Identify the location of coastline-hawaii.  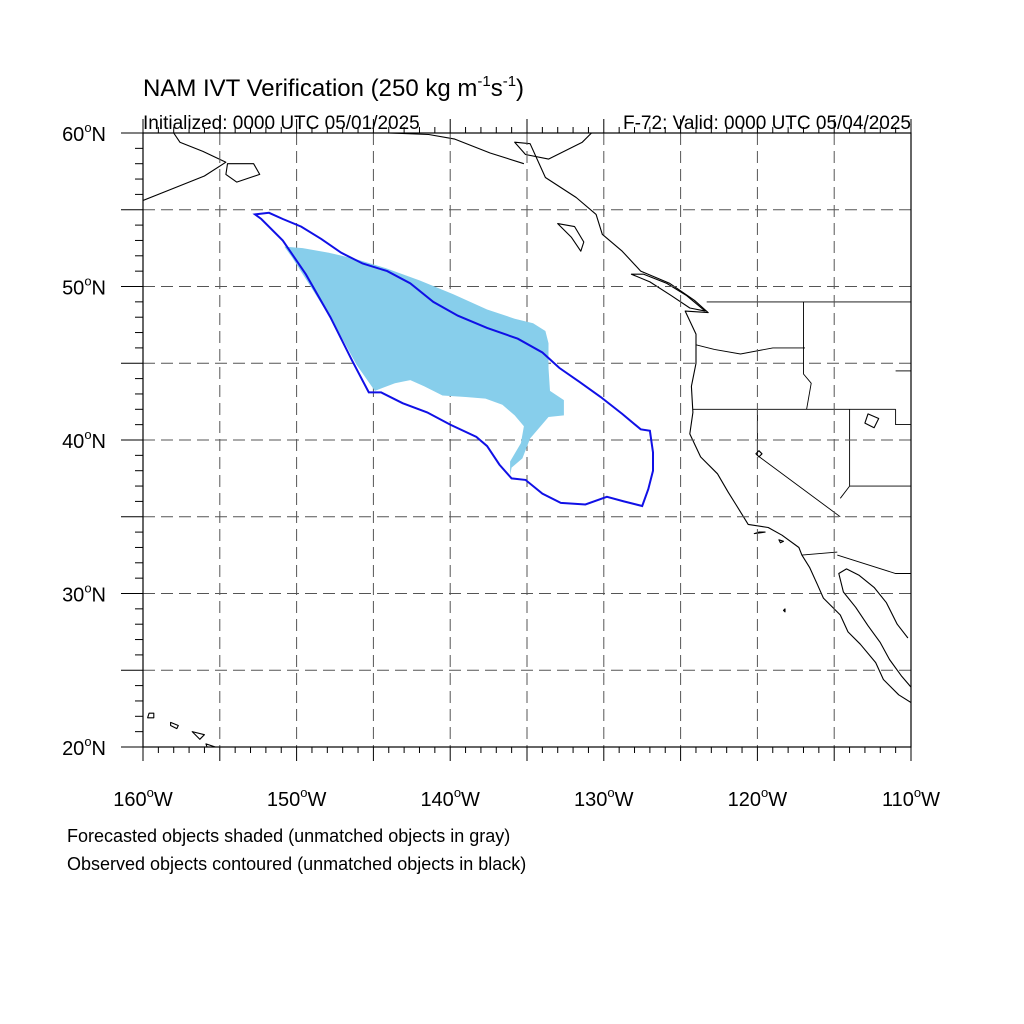
(151, 715).